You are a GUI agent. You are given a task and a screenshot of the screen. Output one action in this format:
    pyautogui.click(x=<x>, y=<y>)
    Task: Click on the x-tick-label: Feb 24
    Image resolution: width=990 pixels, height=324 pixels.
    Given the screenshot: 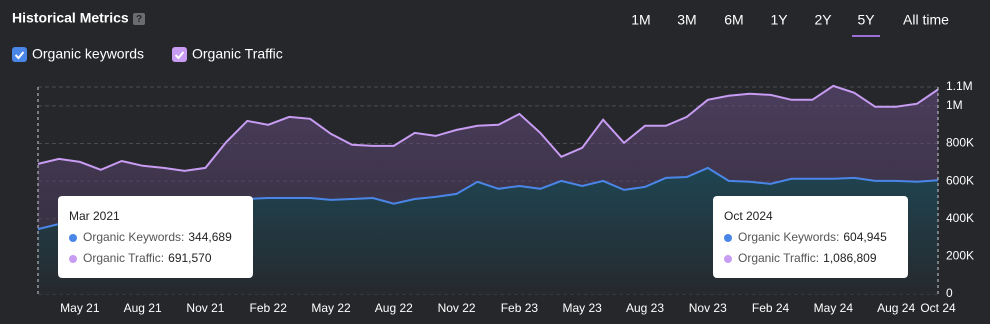 What is the action you would take?
    pyautogui.click(x=771, y=308)
    